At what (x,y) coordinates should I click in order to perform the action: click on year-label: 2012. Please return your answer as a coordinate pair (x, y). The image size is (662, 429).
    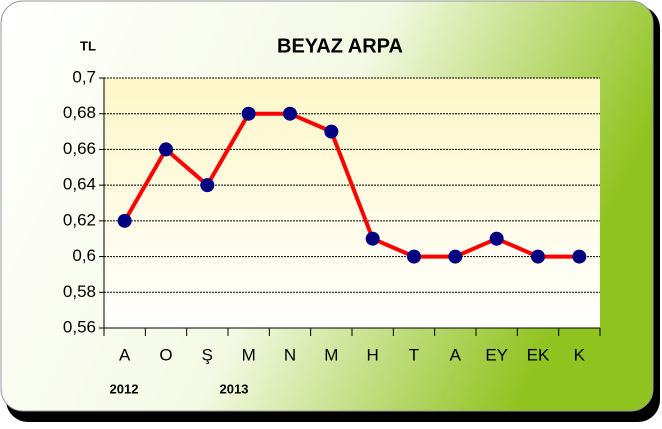
    Looking at the image, I should click on (124, 388).